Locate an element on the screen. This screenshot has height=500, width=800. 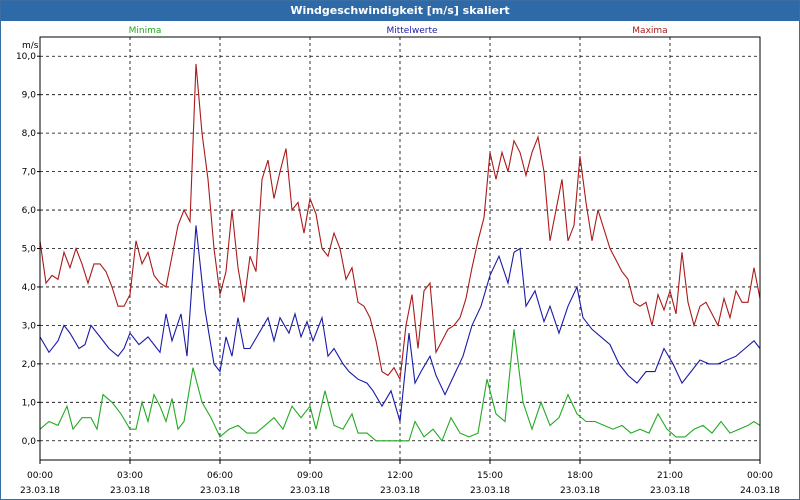
y-tick-label: 7,0 is located at coordinates (29, 173).